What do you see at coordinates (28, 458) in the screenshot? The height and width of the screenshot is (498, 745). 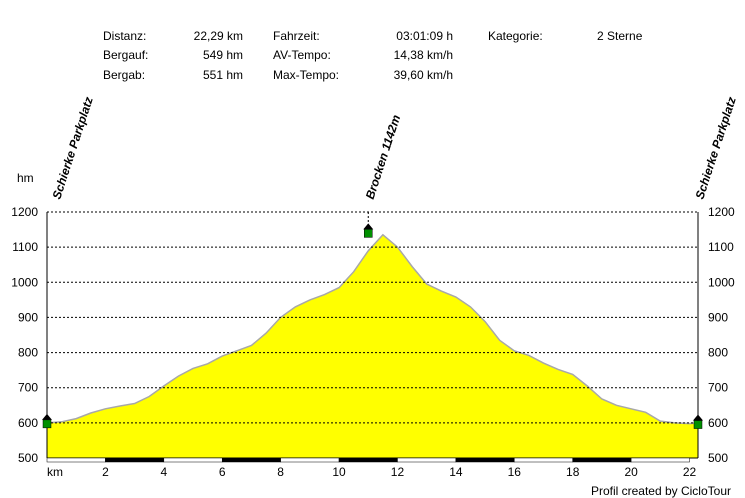 I see `y-tick-label-left: 500` at bounding box center [28, 458].